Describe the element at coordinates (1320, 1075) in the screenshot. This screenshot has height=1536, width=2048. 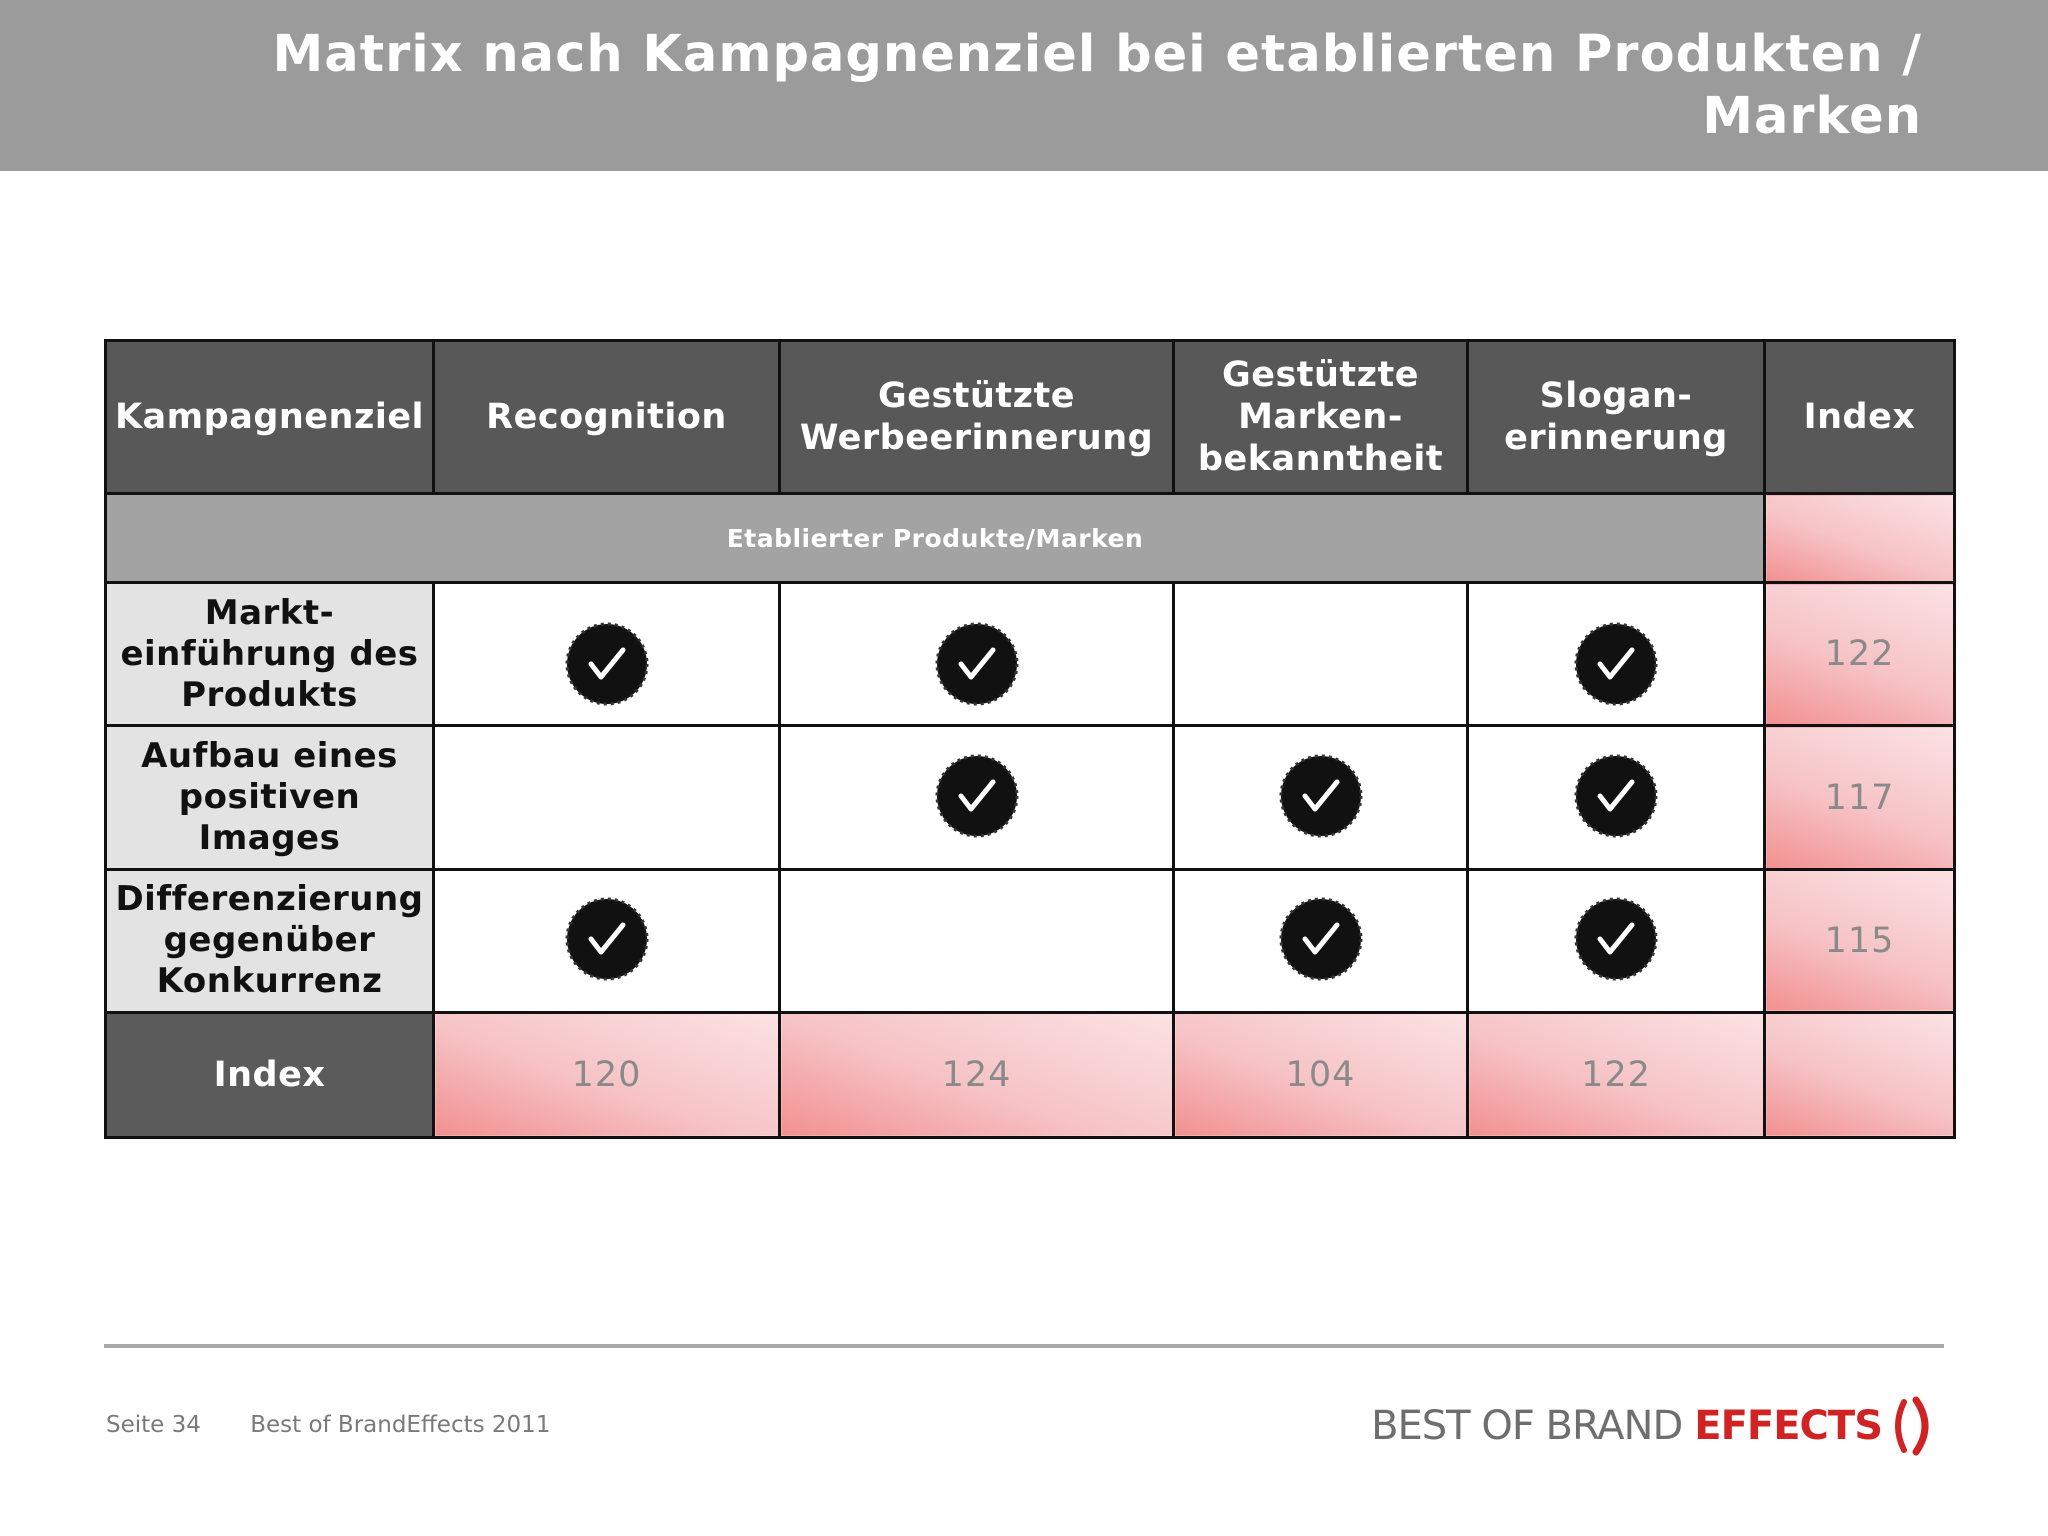
I see `column-index-value: 104` at that location.